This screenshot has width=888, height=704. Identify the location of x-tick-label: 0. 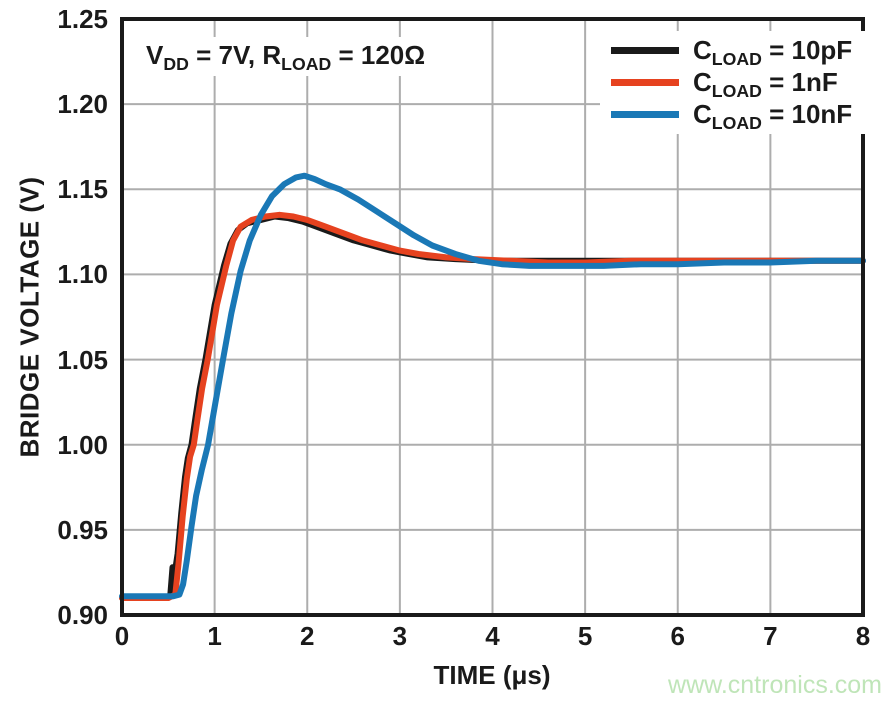
(122, 636).